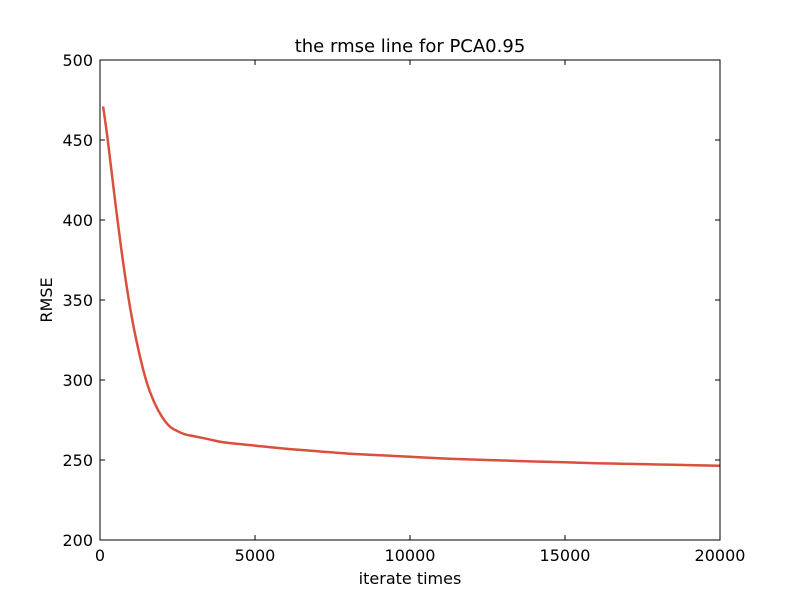 Image resolution: width=800 pixels, height=605 pixels. Describe the element at coordinates (77, 380) in the screenshot. I see `y-tick-label-2: 300` at that location.